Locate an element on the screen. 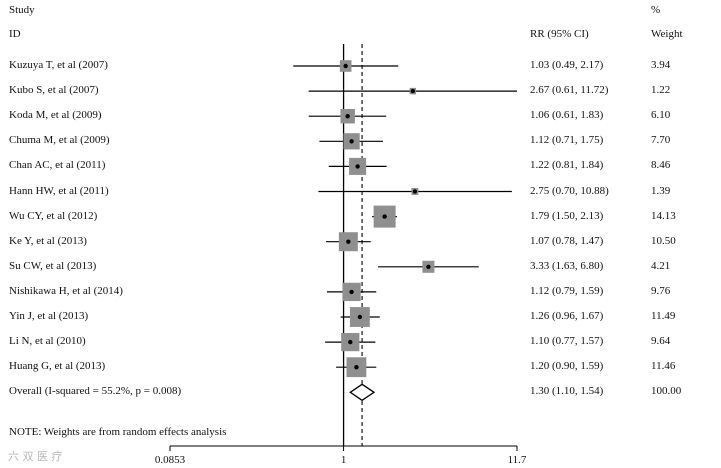 The image size is (721, 468). rr-ci-value: 1.12 (0.71, 1.75) is located at coordinates (567, 140).